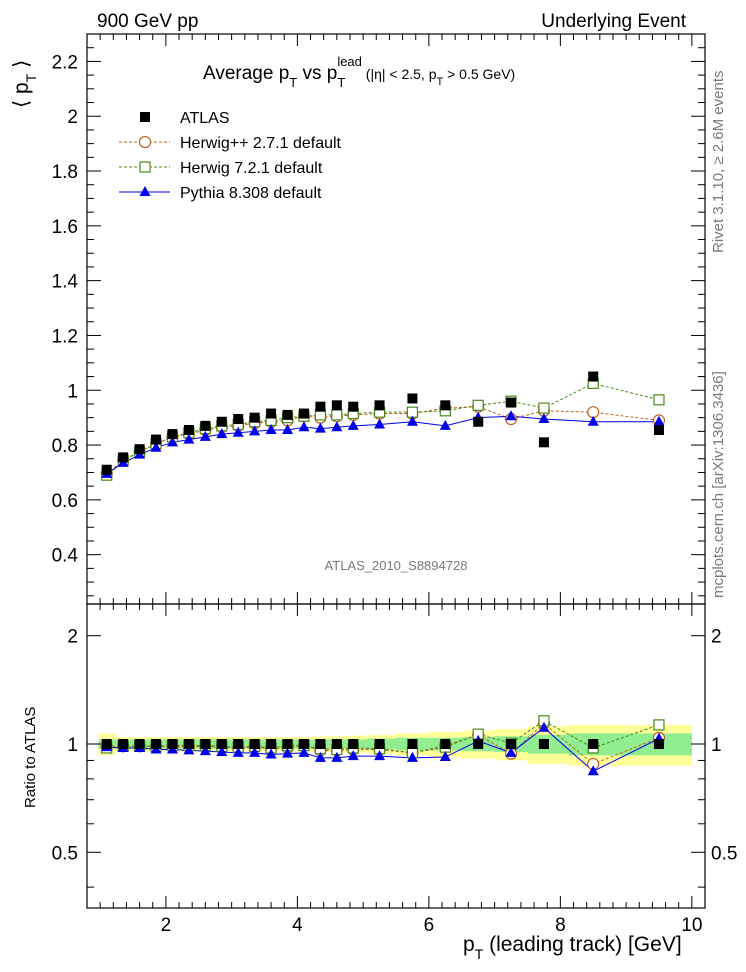  I want to click on ratio-y-tick-label: 0.5, so click(65, 853).